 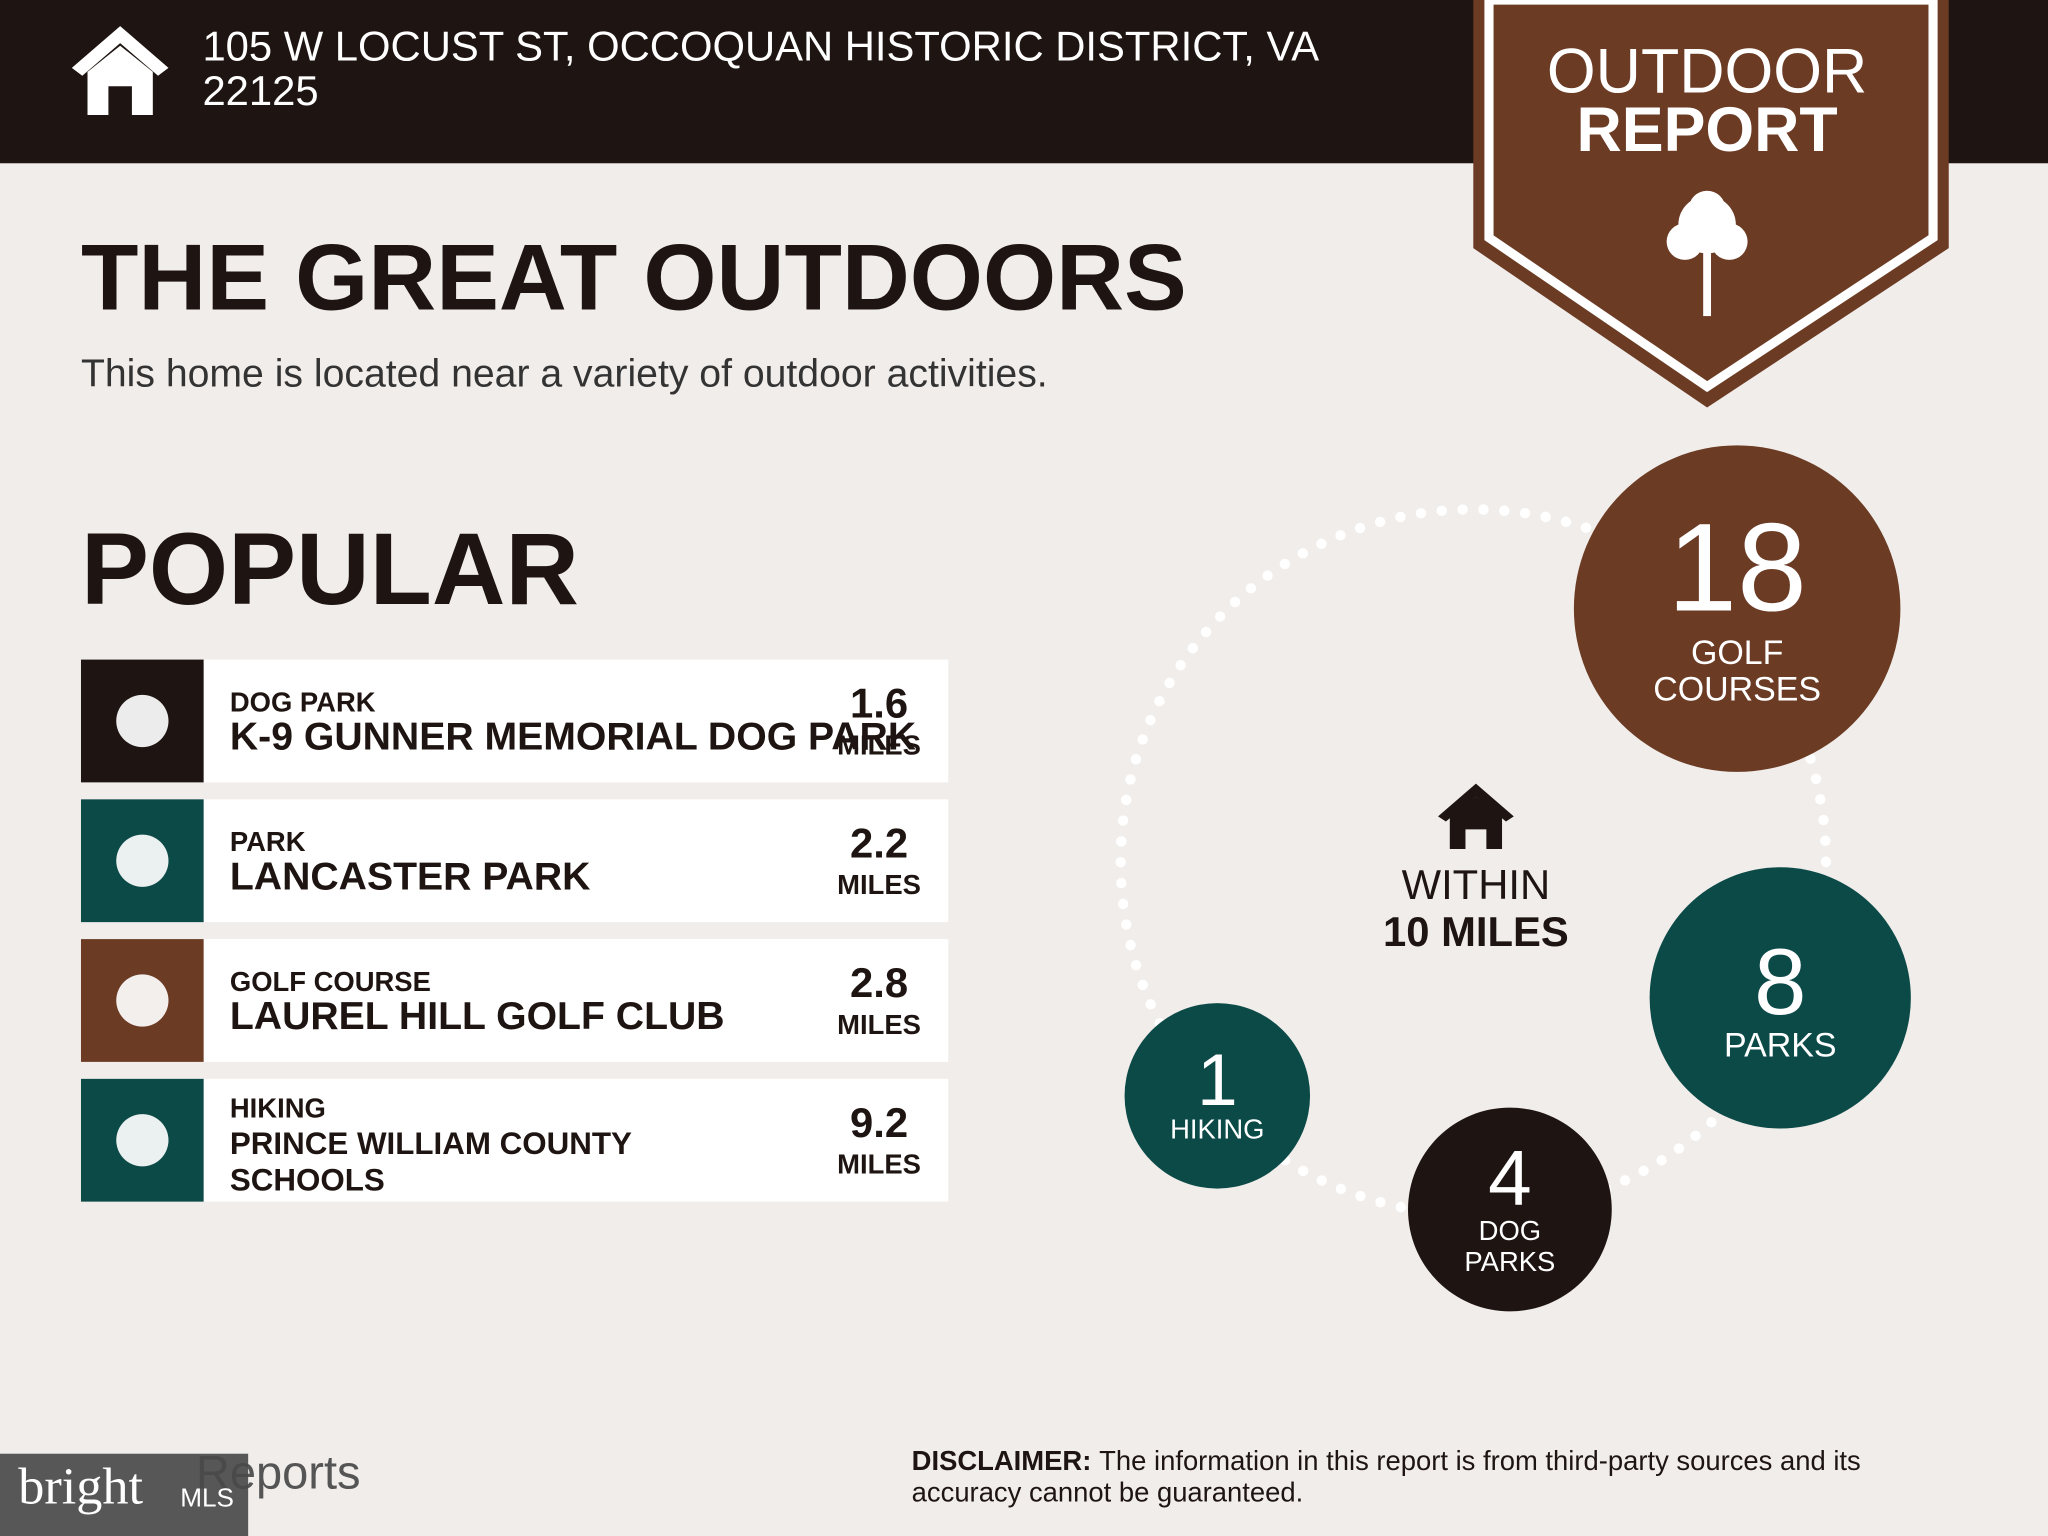 I want to click on row-distance: 9.2, so click(x=879, y=1122).